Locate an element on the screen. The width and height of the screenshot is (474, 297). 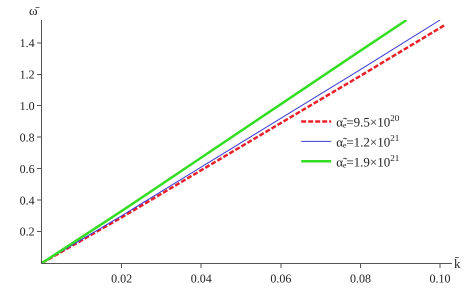
y-axis-title: ω̄ is located at coordinates (34, 10).